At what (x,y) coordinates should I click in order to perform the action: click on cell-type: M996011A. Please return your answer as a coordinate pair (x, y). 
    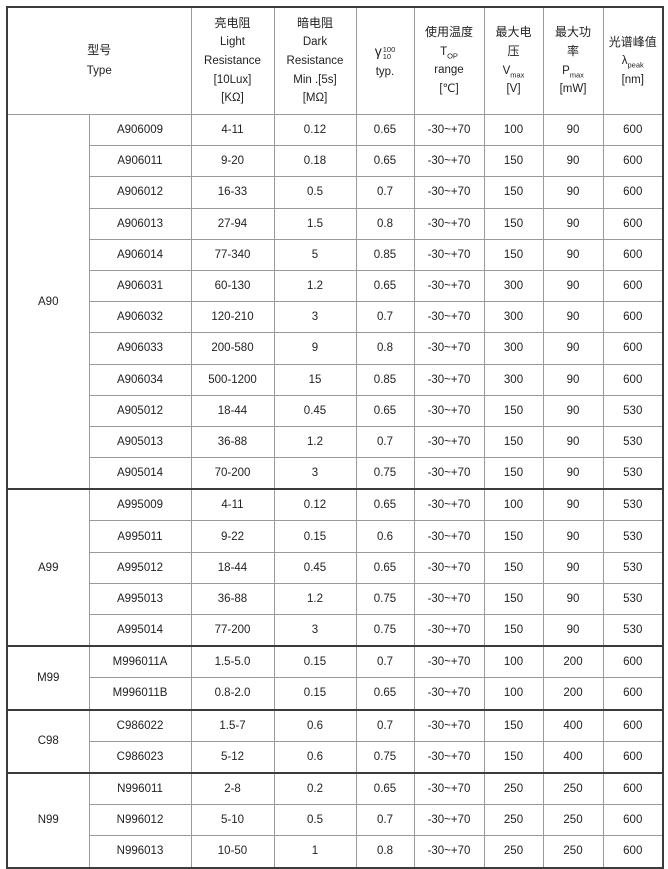
    Looking at the image, I should click on (140, 662).